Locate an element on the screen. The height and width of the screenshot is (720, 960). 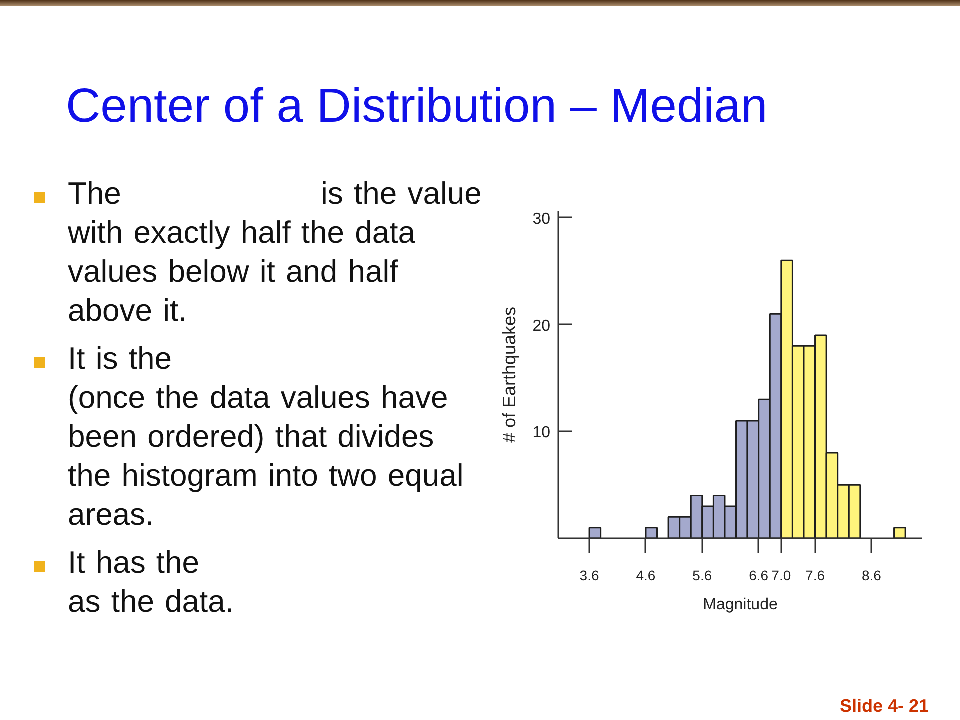
text: It has the as the data. is located at coordinates (151, 582).